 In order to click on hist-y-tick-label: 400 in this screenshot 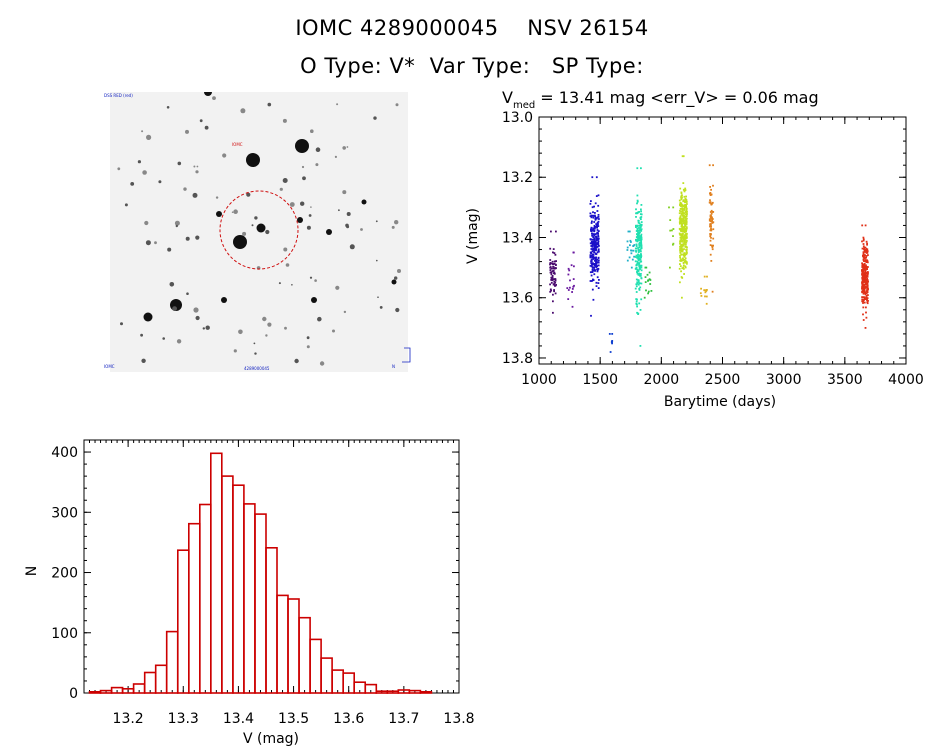, I will do `click(64, 453)`.